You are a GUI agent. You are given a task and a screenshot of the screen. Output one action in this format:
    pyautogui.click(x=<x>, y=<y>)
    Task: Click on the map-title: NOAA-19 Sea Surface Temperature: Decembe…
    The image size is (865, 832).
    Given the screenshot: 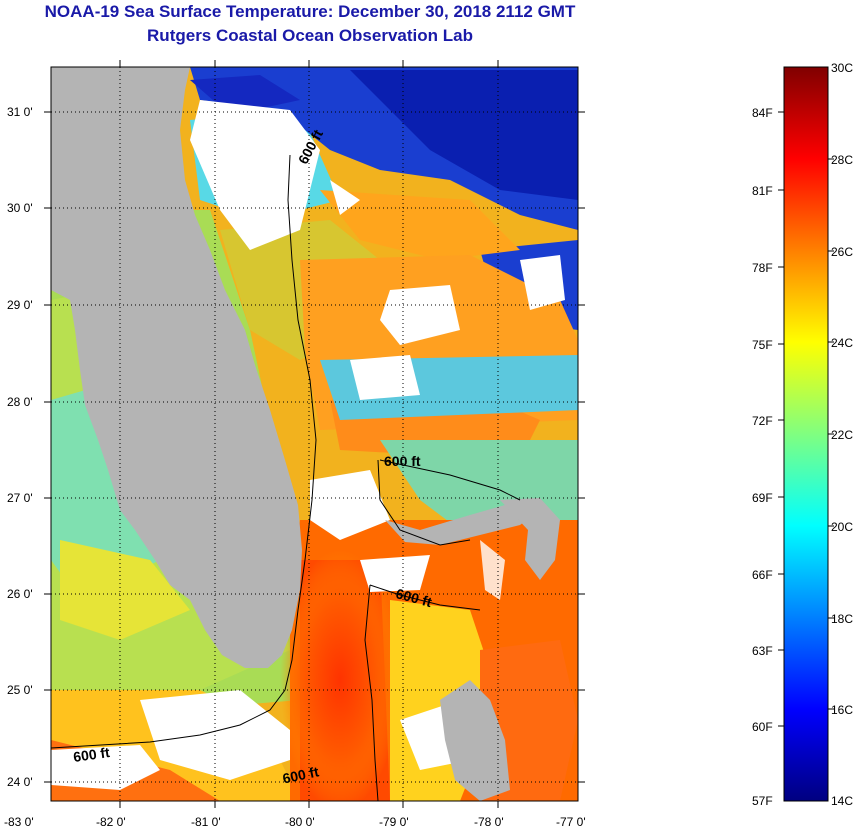 What is the action you would take?
    pyautogui.click(x=310, y=11)
    